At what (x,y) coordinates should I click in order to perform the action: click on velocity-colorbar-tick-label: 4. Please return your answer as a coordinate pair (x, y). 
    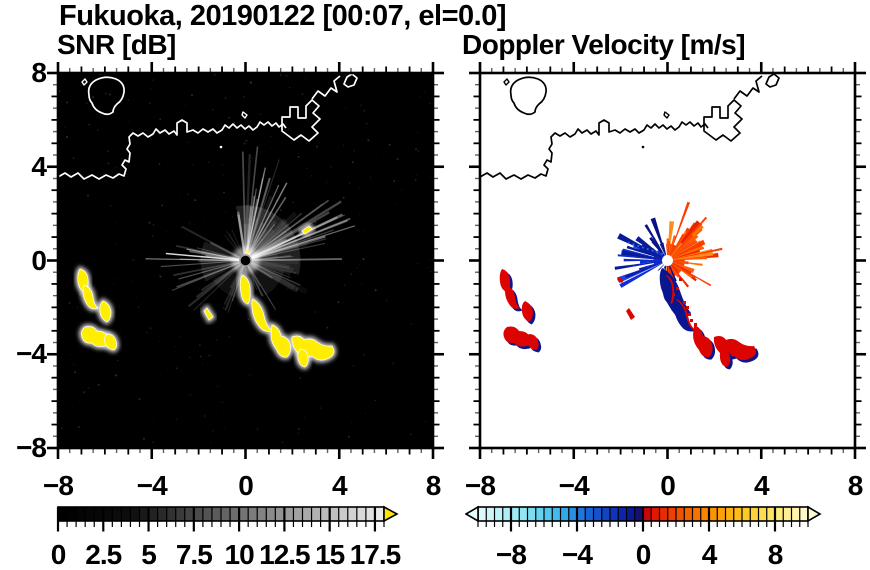
    Looking at the image, I should click on (709, 554).